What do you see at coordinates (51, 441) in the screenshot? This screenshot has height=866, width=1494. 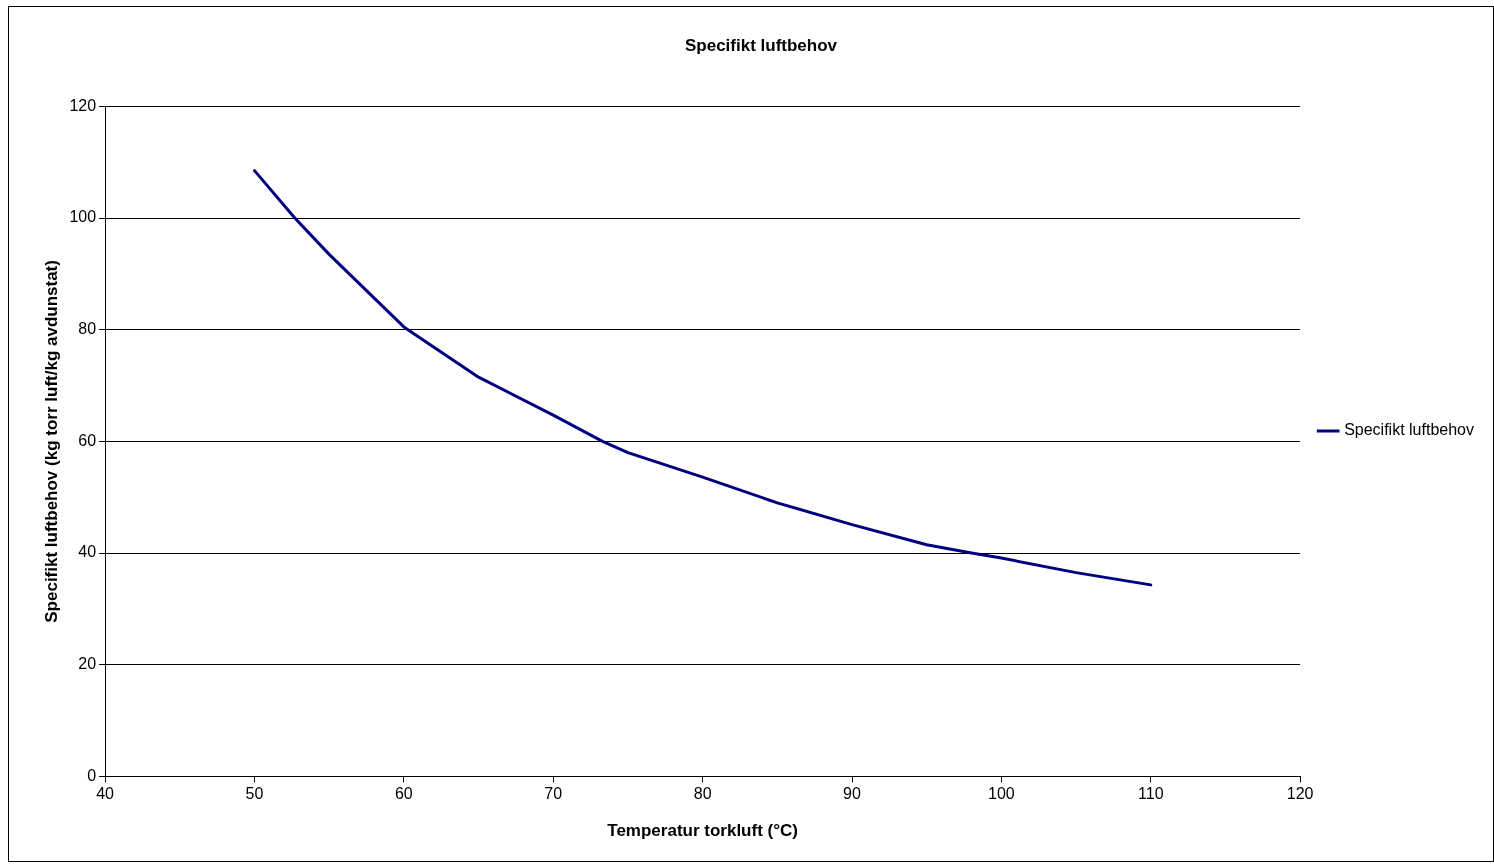 I see `y-axis-title: Specifikt luftbehov (kg torr luft/kg avdunstat)` at bounding box center [51, 441].